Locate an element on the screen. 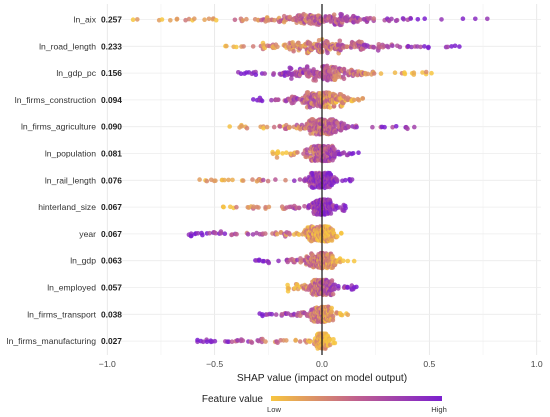 The width and height of the screenshot is (550, 417). legend-high-label: High is located at coordinates (439, 409).